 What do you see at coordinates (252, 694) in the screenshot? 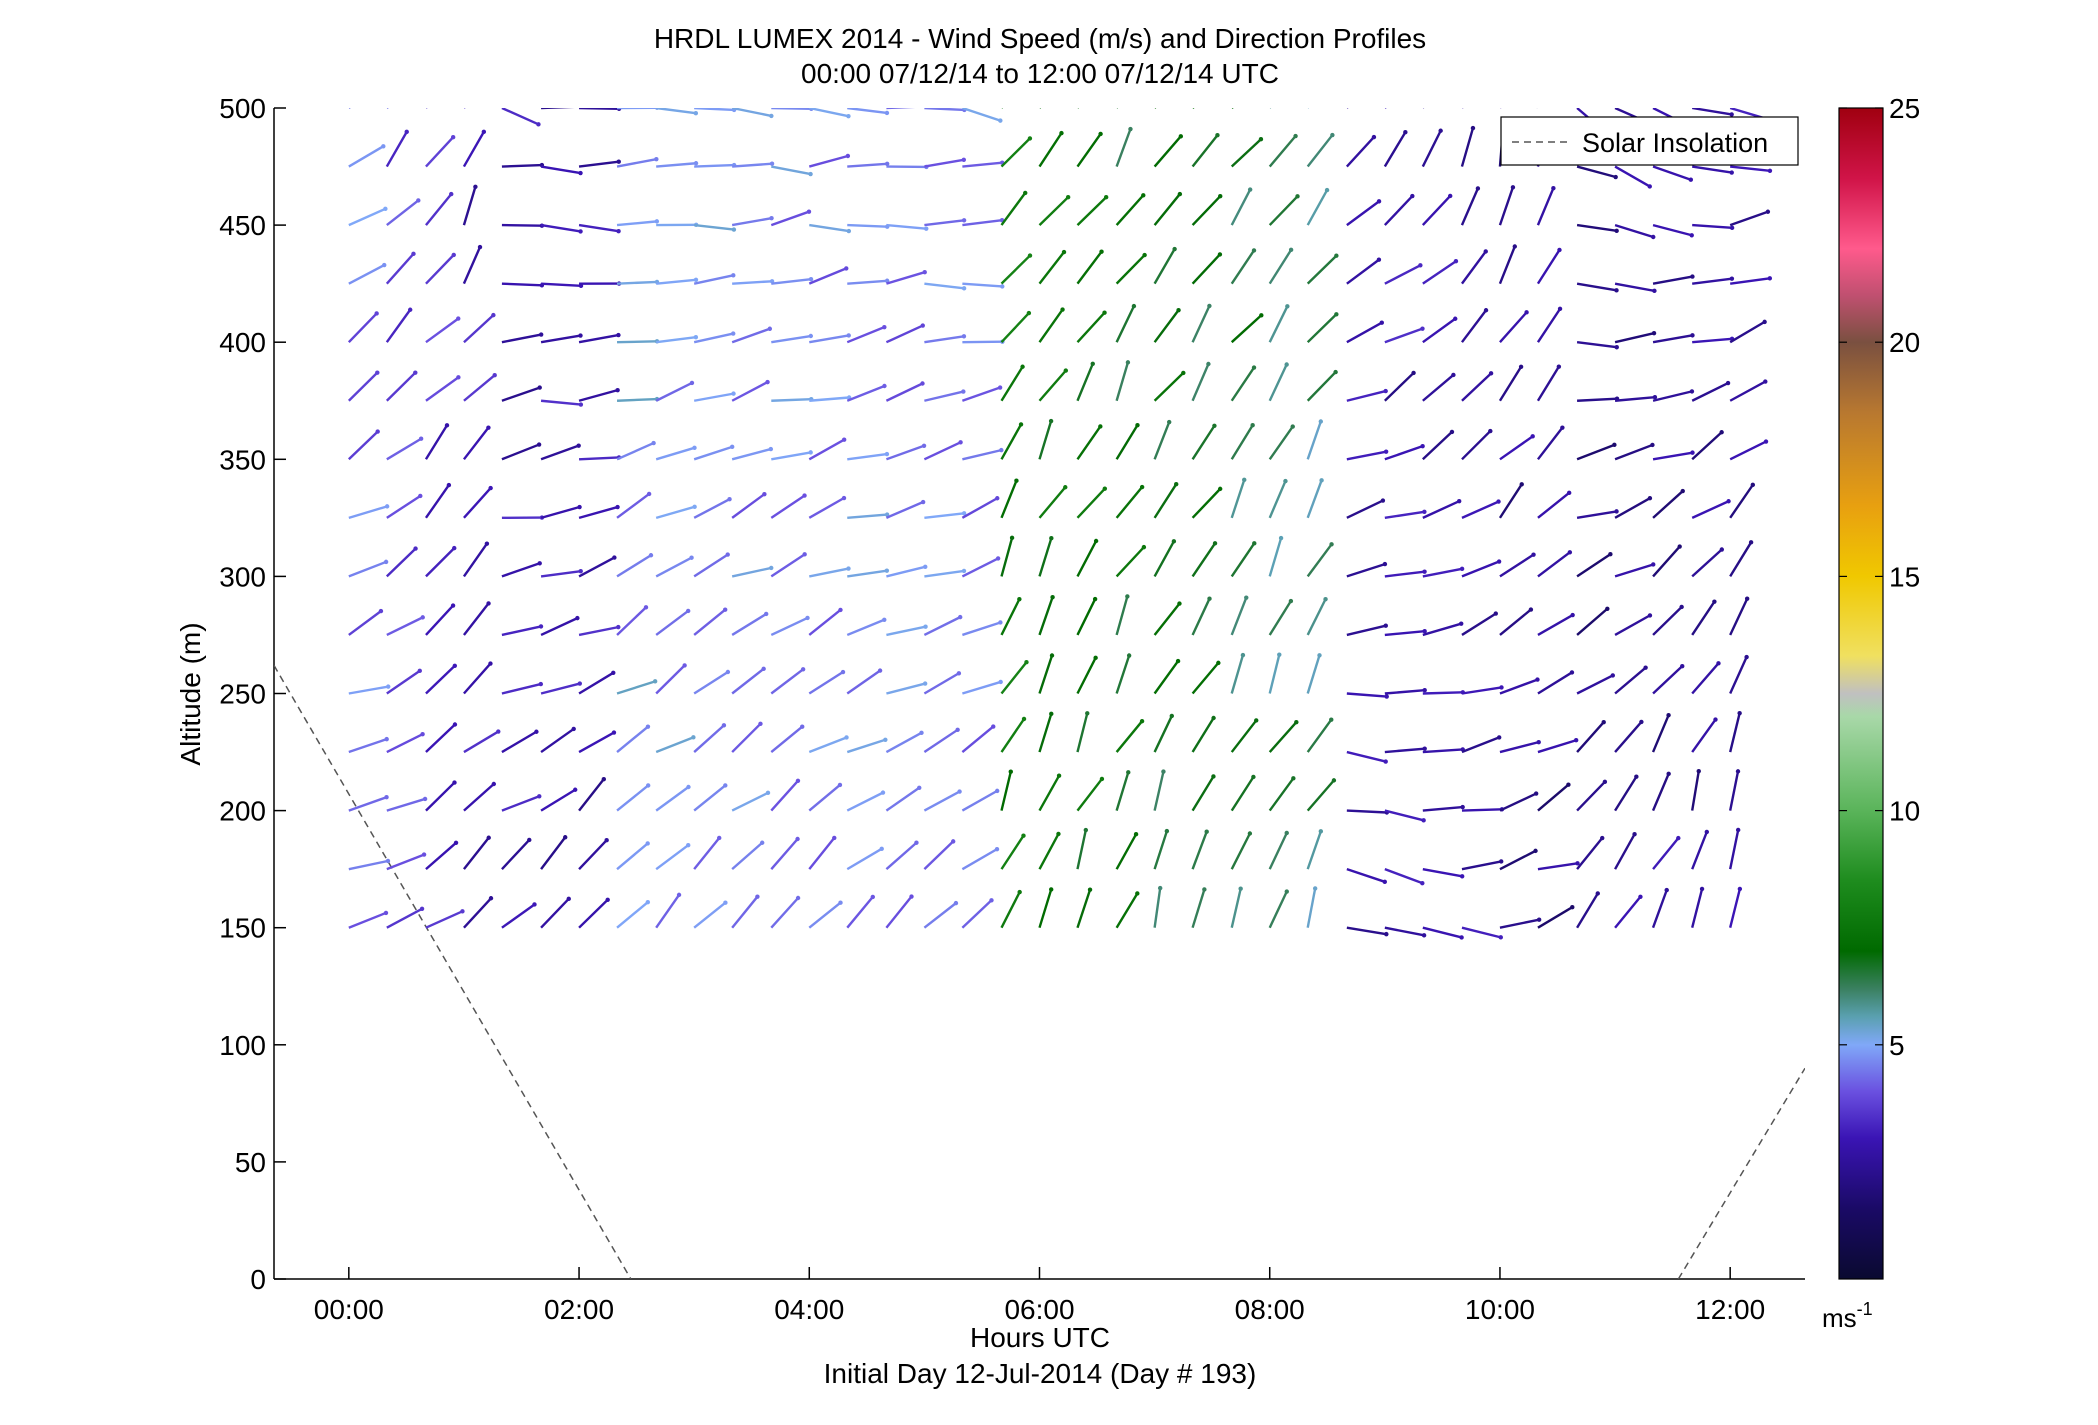
I see `y-axis-ticks: 0 50 100 150 200 250 300 350 400 450 500` at bounding box center [252, 694].